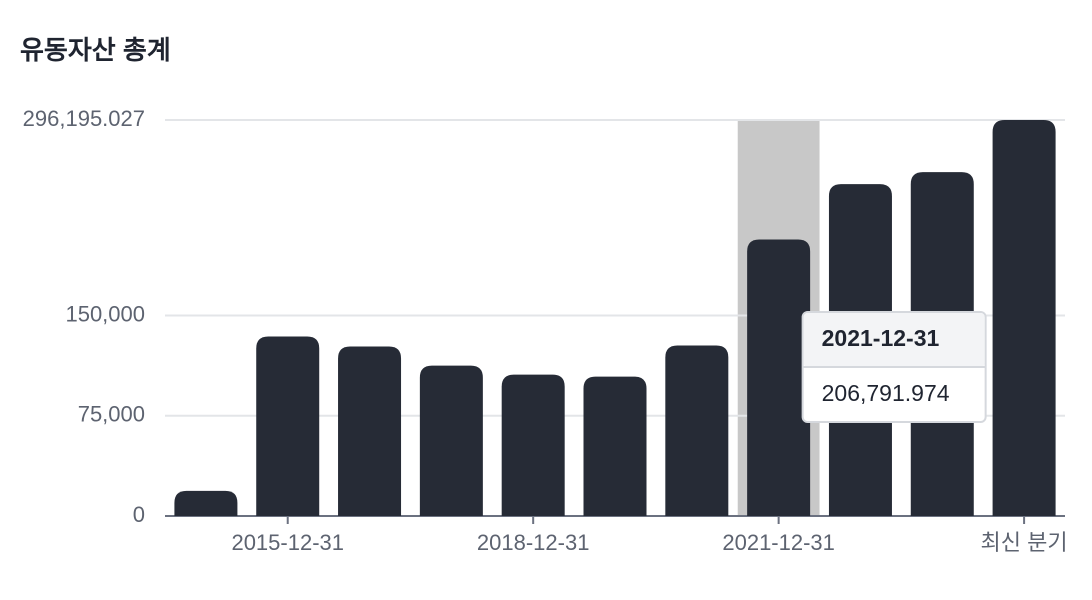 The height and width of the screenshot is (600, 1092). Describe the element at coordinates (111, 414) in the screenshot. I see `y-tick-label: 75,000` at that location.